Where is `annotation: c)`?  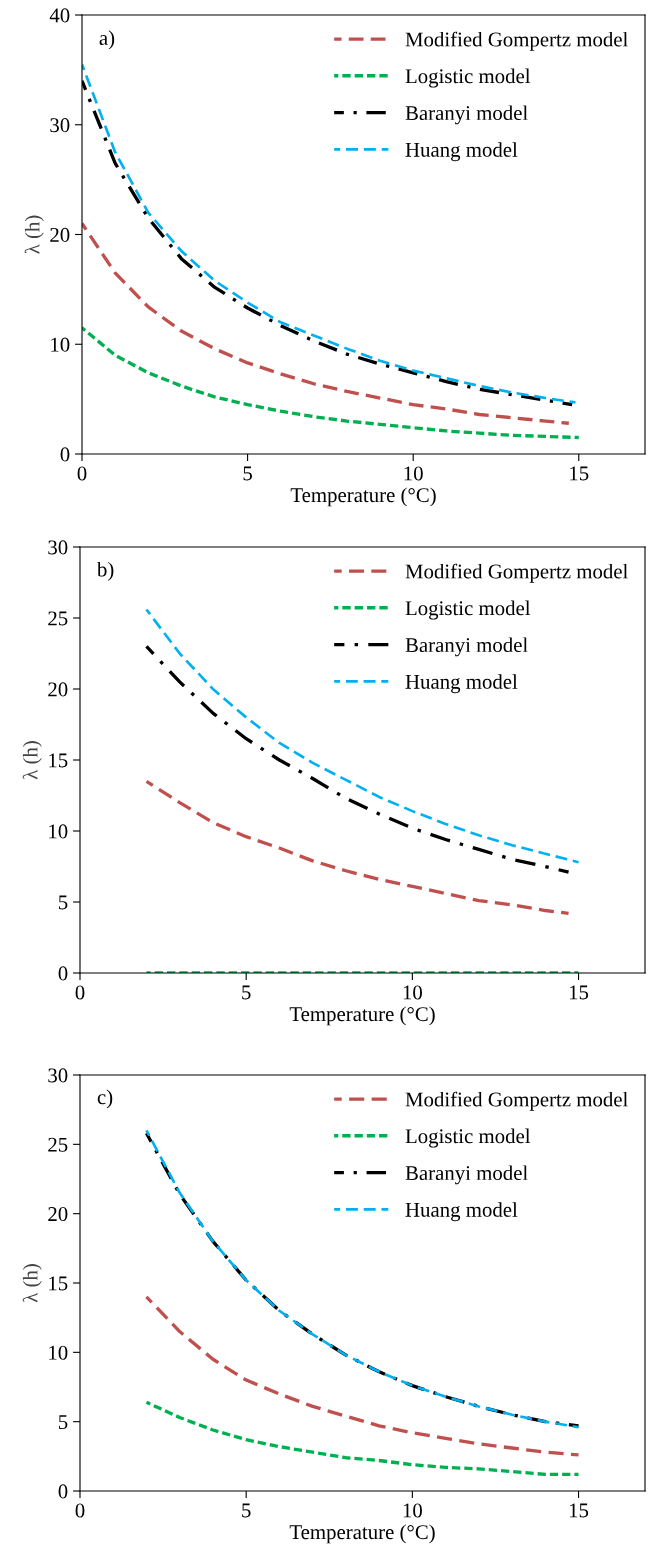
annotation: c) is located at coordinates (105, 1099).